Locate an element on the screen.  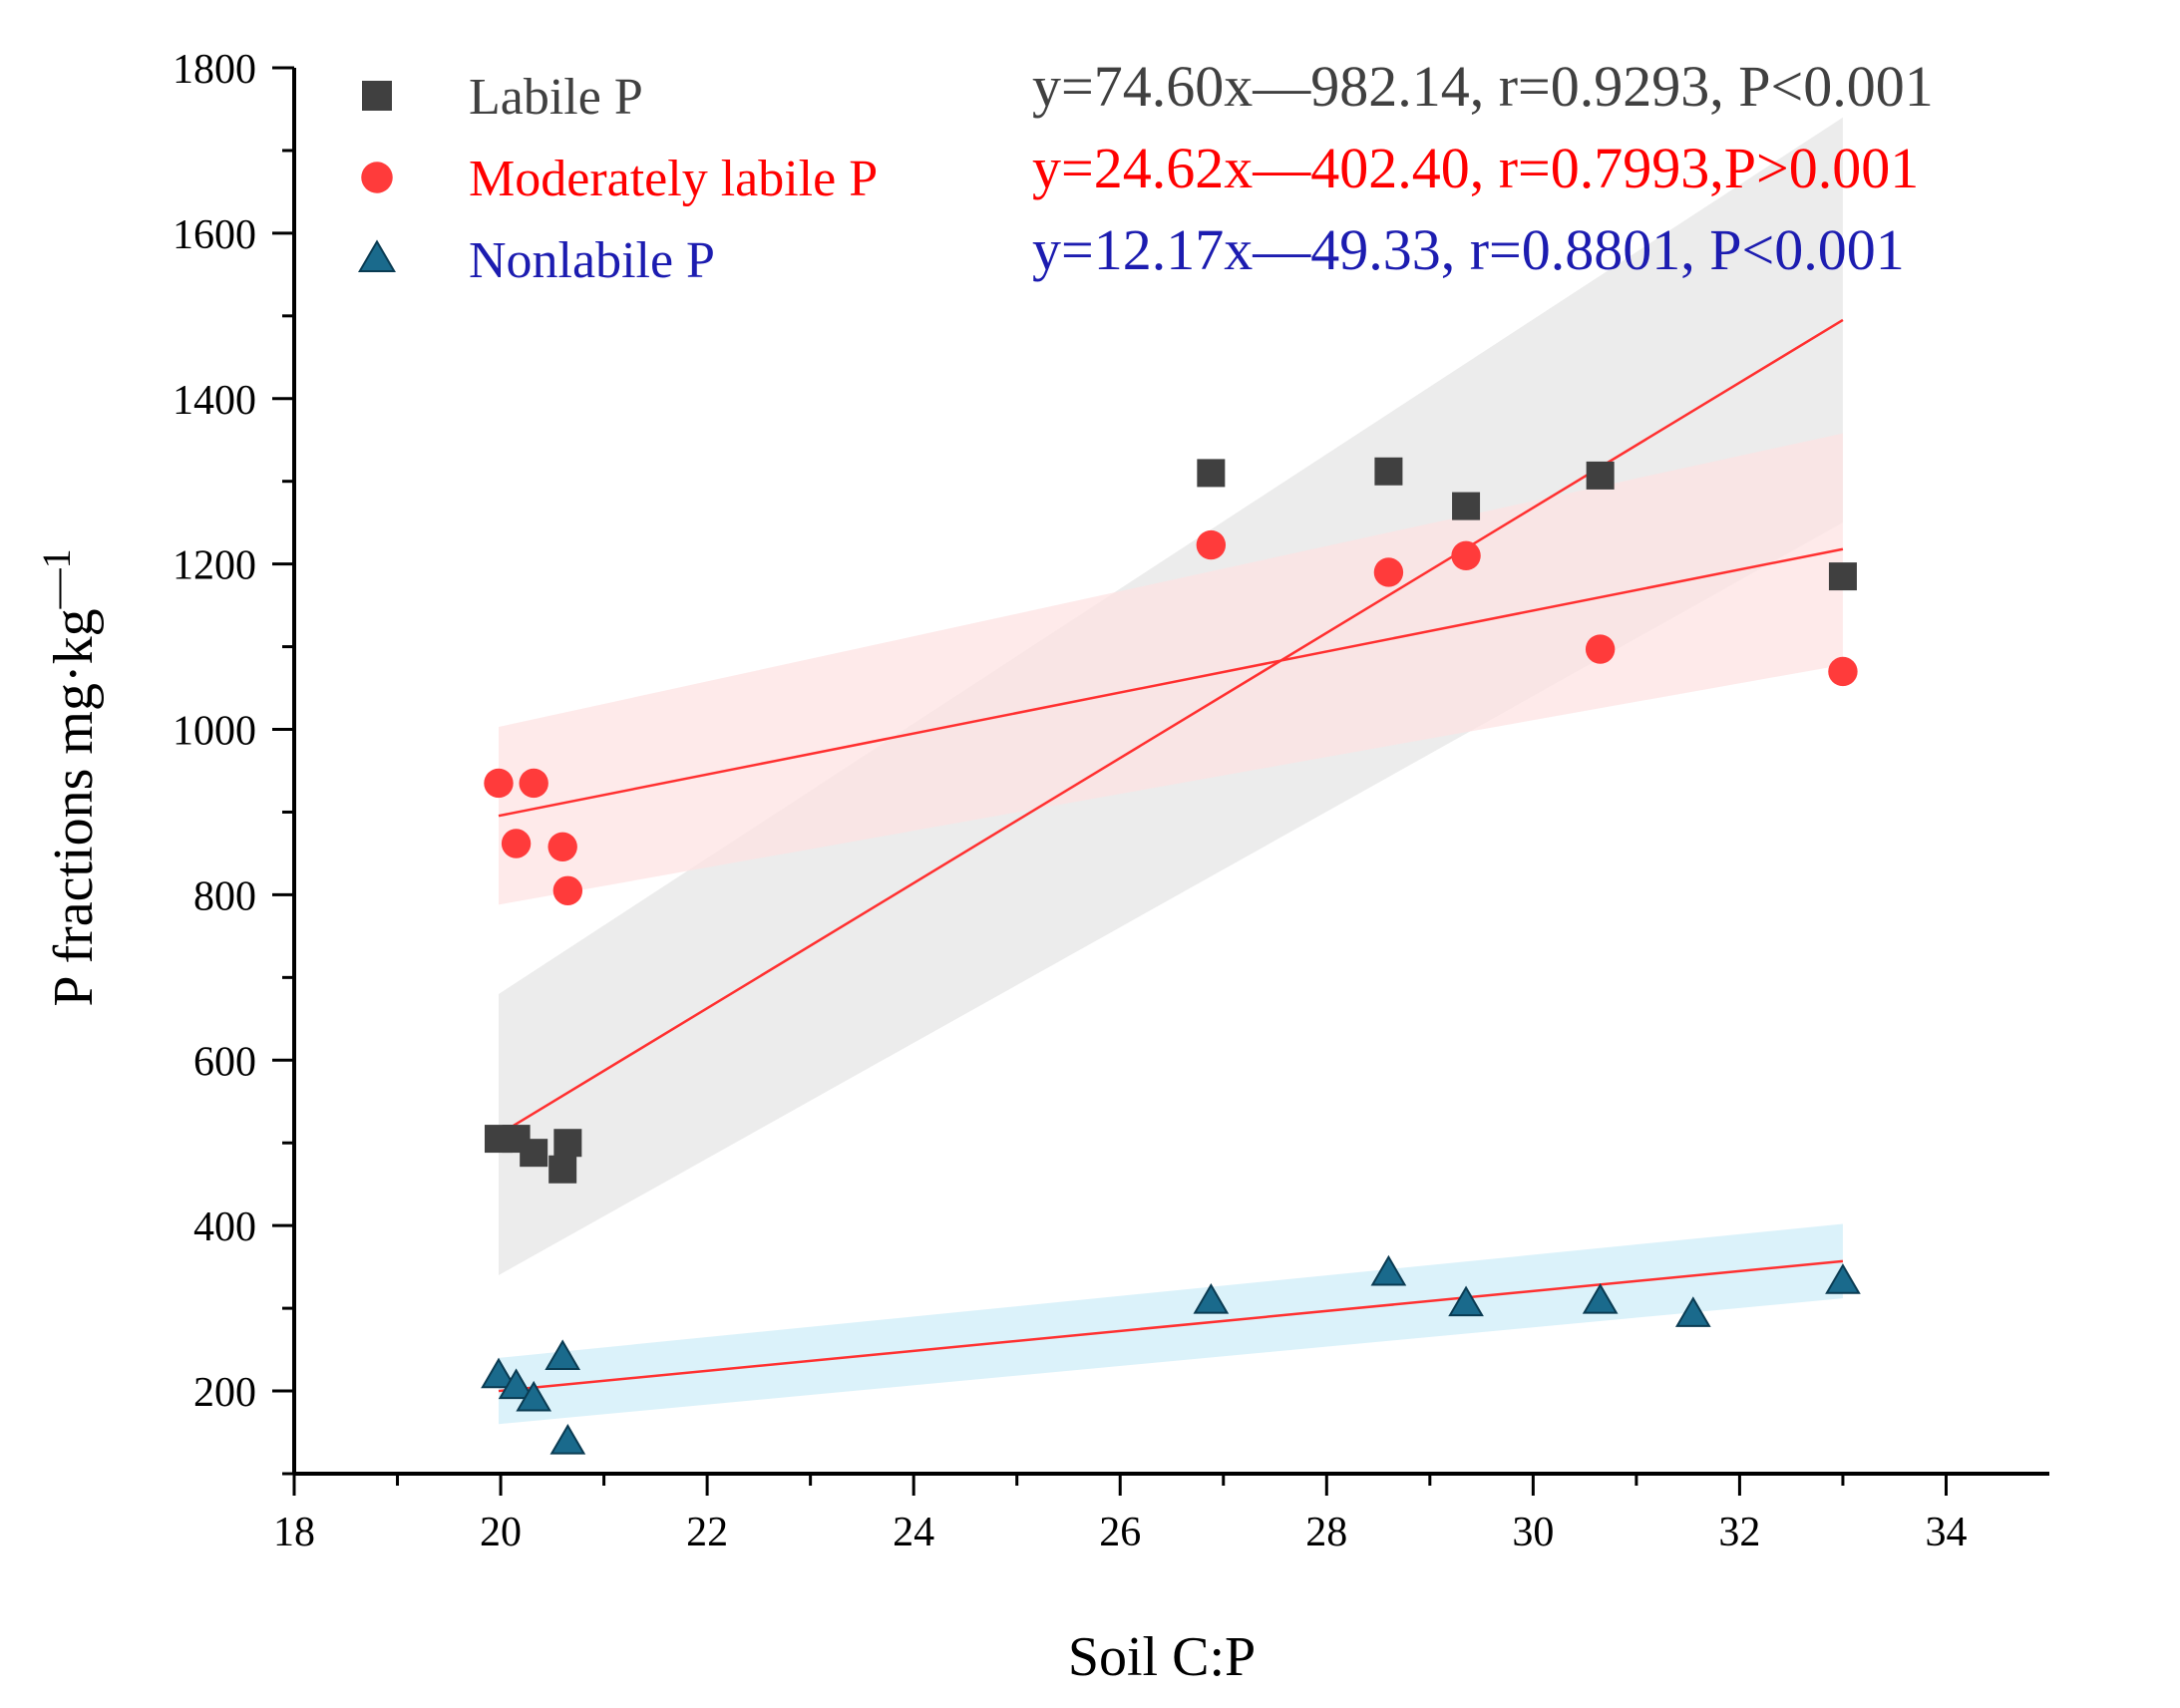
nonlabile-p-fit-line is located at coordinates (1171, 1326).